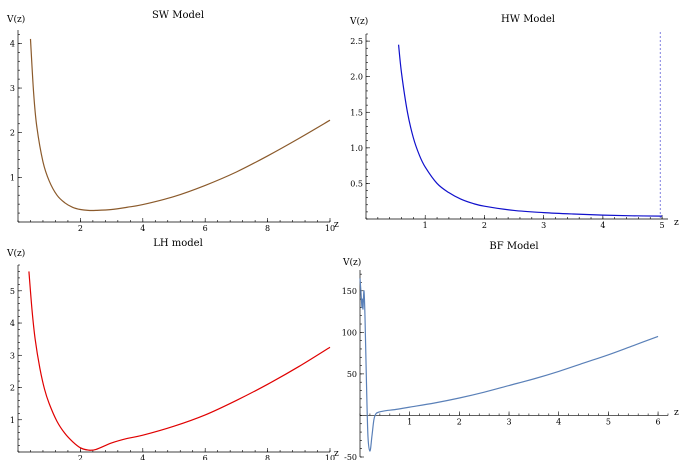 The height and width of the screenshot is (460, 681). Describe the element at coordinates (12, 291) in the screenshot. I see `y-tick-label: 5` at that location.